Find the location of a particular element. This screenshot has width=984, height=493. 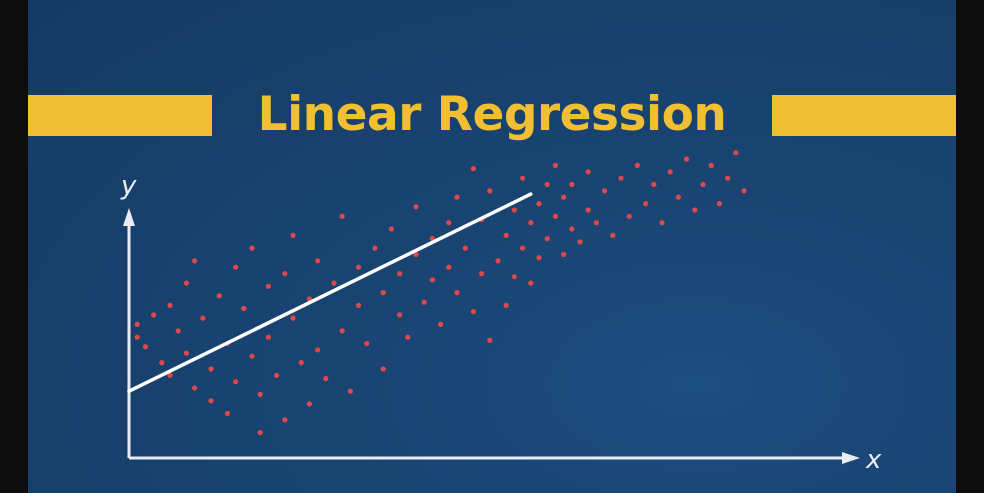

title-bar-right is located at coordinates (864, 115).